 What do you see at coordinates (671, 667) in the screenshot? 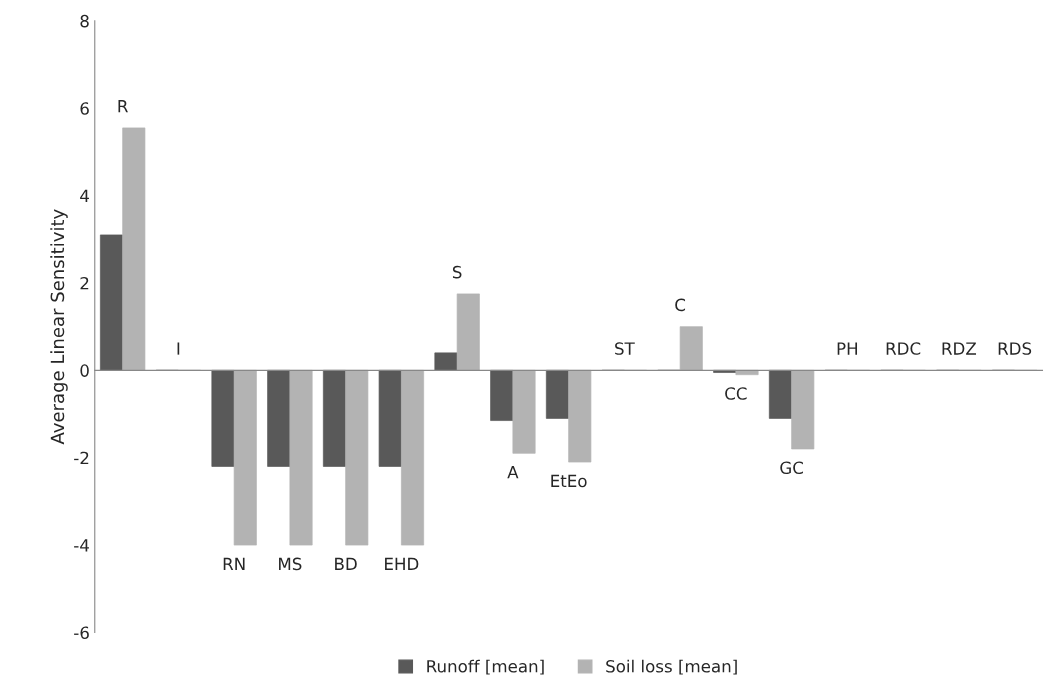
I see `legend-label: Soil loss [mean]` at bounding box center [671, 667].